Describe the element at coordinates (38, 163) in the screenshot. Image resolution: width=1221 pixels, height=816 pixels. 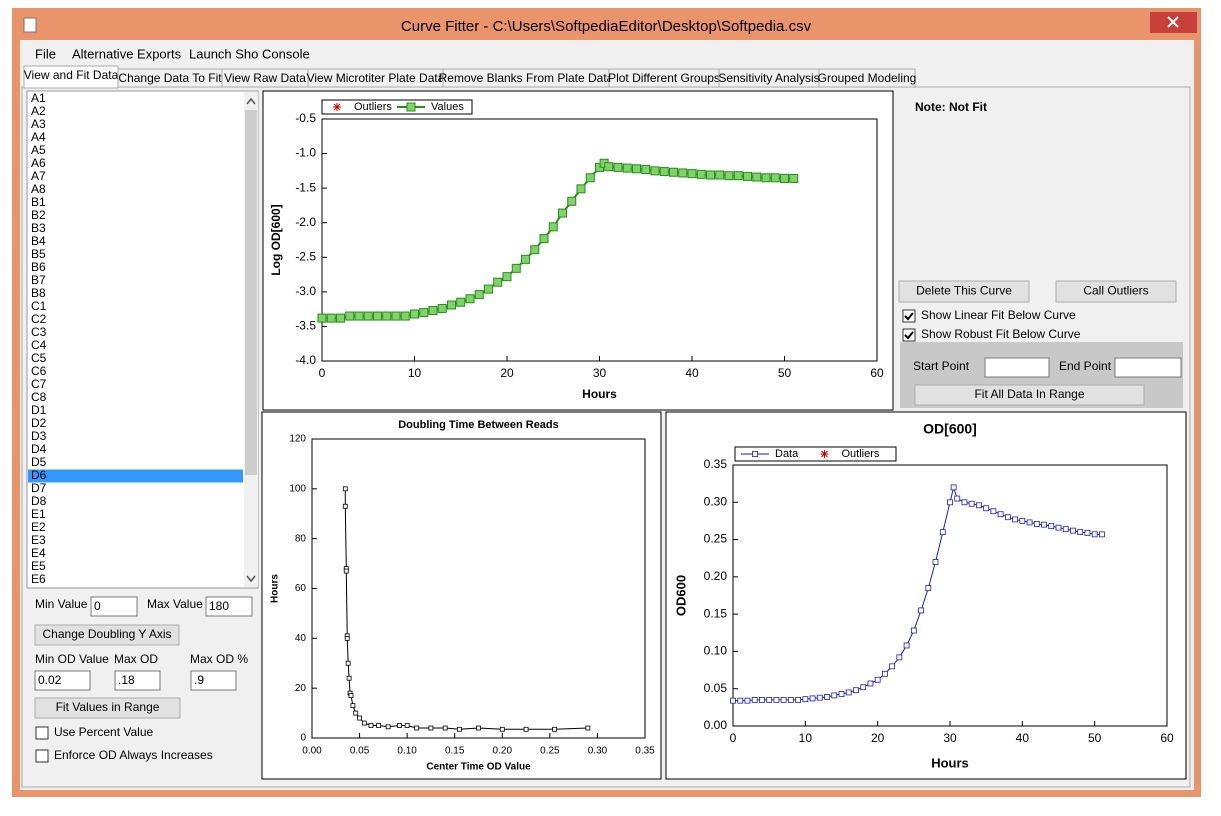
I see `well-item: A6` at that location.